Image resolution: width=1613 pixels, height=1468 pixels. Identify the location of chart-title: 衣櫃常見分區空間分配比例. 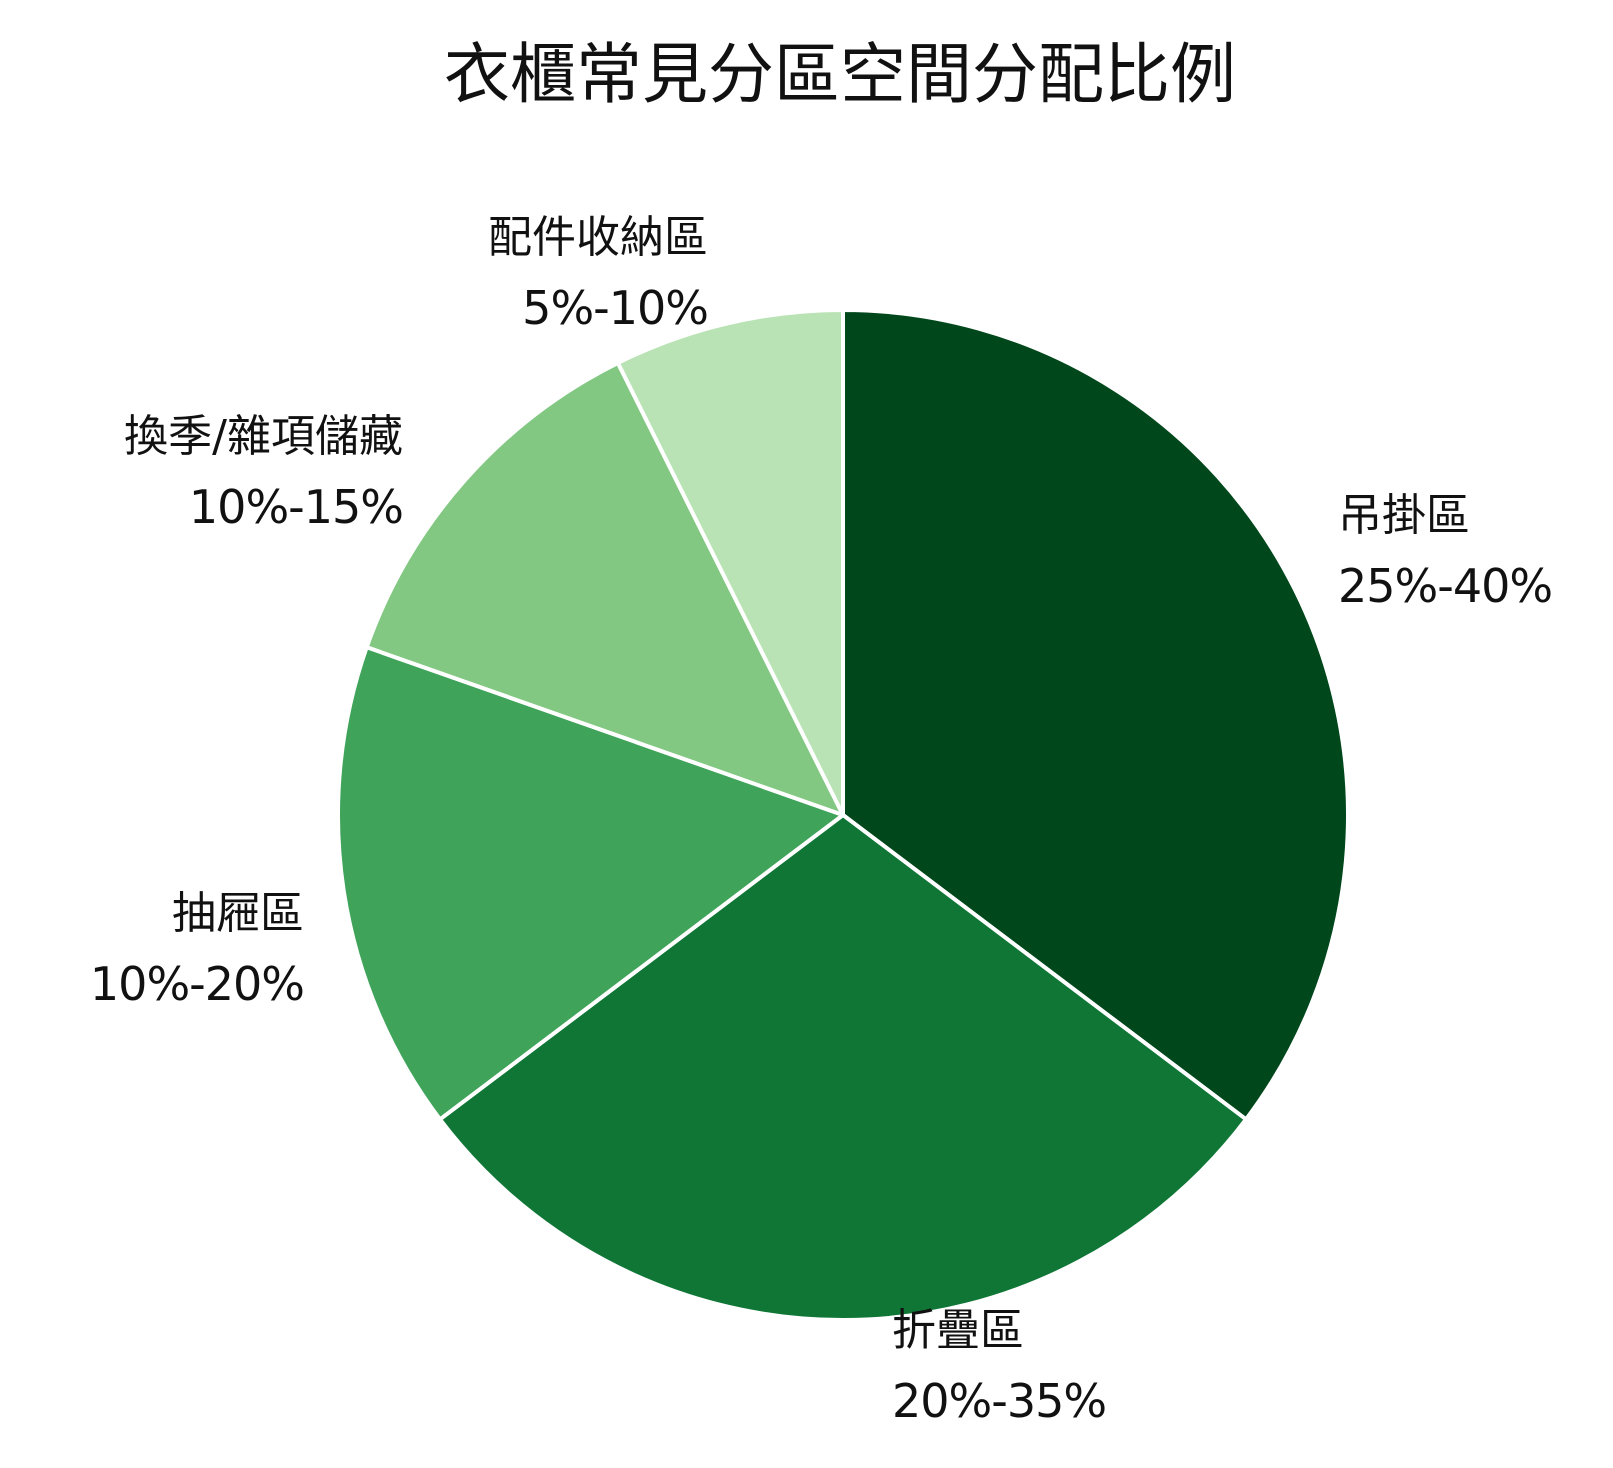
(840, 74).